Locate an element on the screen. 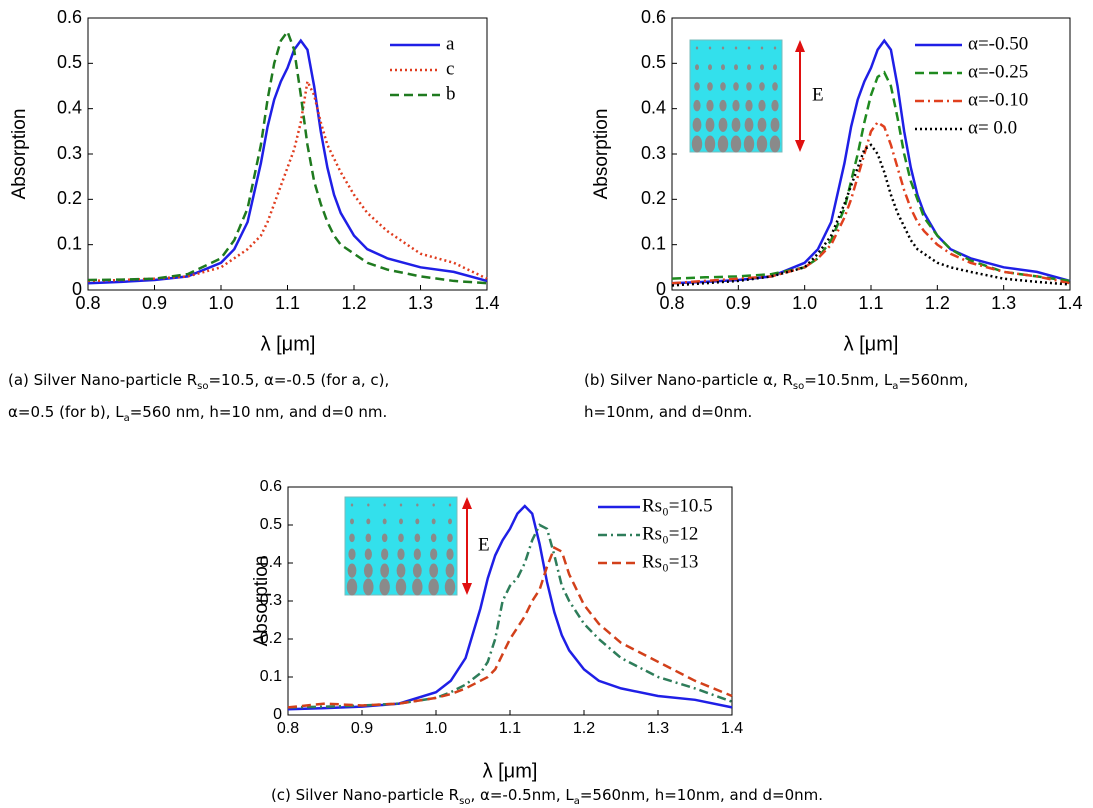  legend-box is located at coordinates (434, 71).